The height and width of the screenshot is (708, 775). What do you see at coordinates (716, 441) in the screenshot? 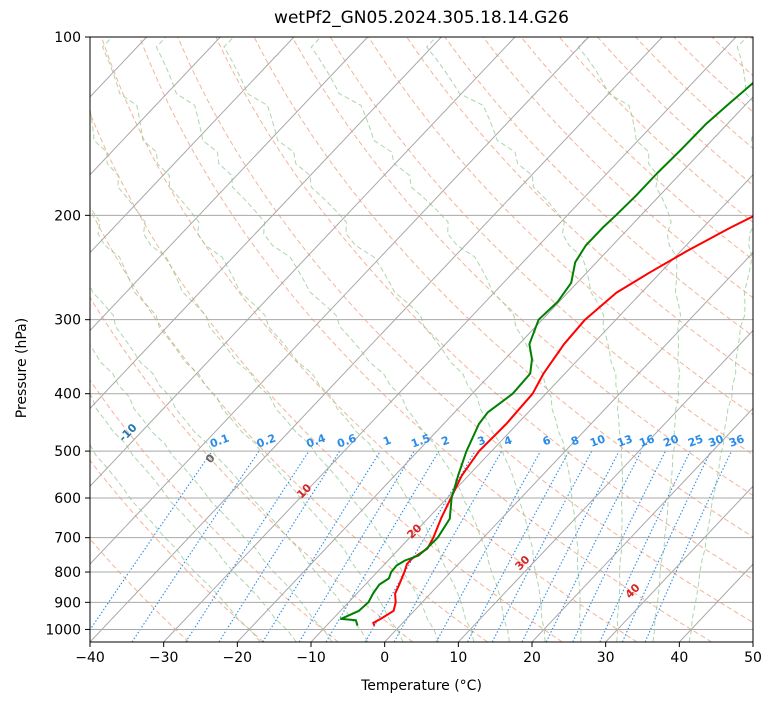
I see `mixing-ratio-label: 30` at bounding box center [716, 441].